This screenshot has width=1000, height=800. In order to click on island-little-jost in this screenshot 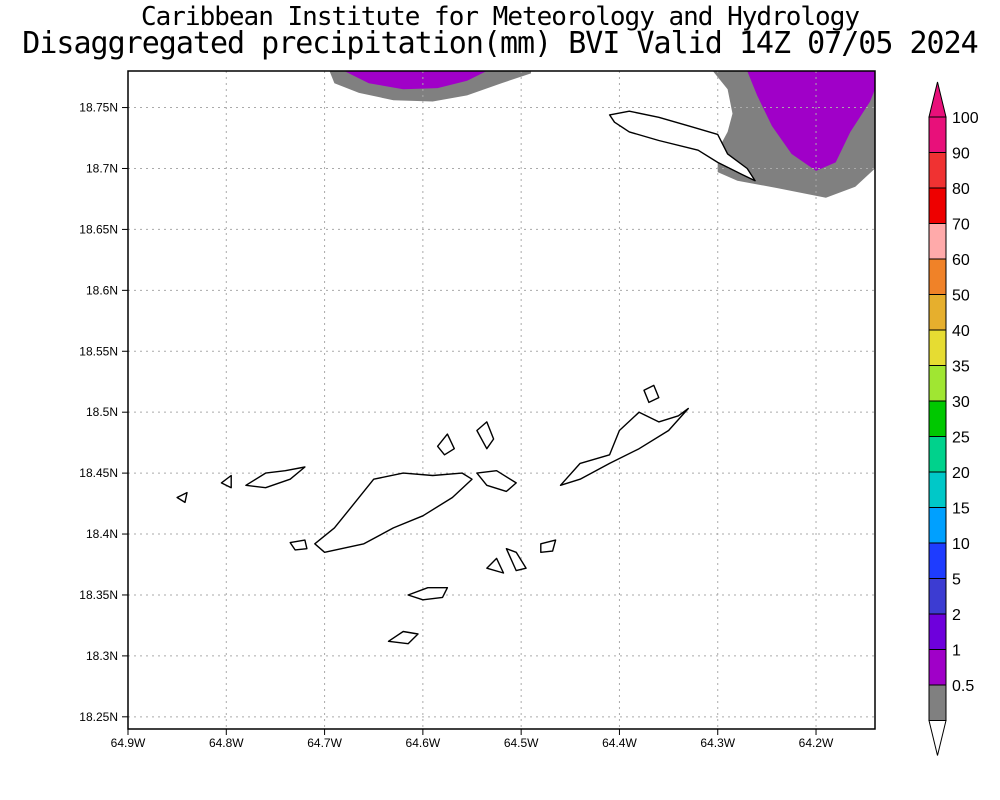, I will do `click(226, 481)`.